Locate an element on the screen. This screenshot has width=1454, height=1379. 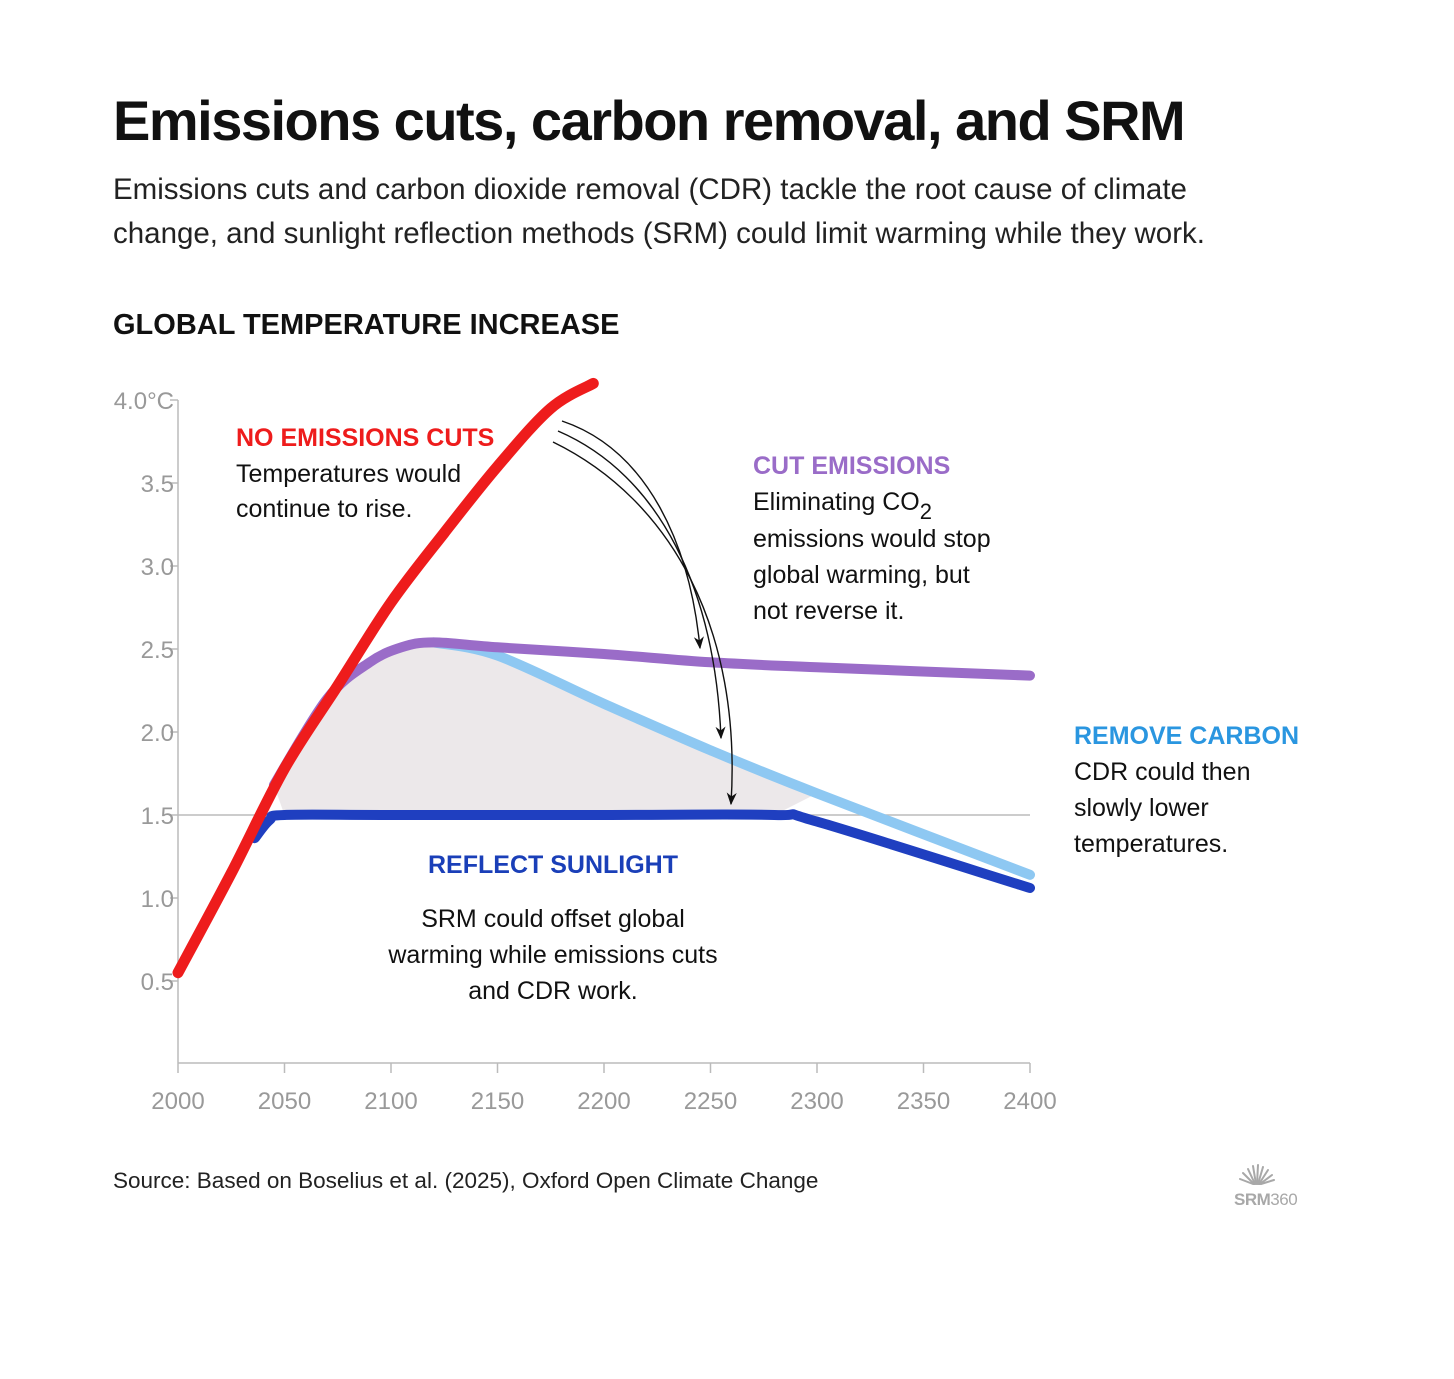
annotation-remove-carbon-line-2: slowly lower is located at coordinates (1141, 808).